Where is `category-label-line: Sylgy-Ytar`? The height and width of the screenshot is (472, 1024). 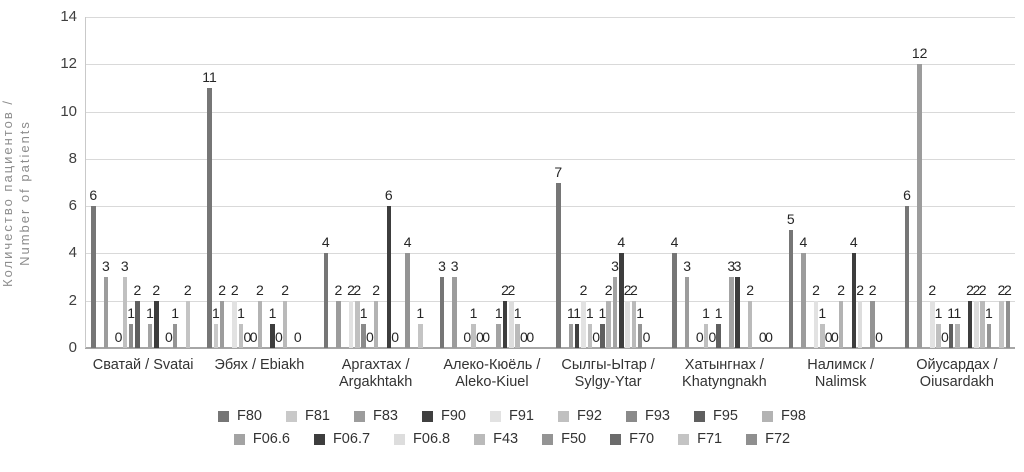 category-label-line: Sylgy-Ytar is located at coordinates (608, 382).